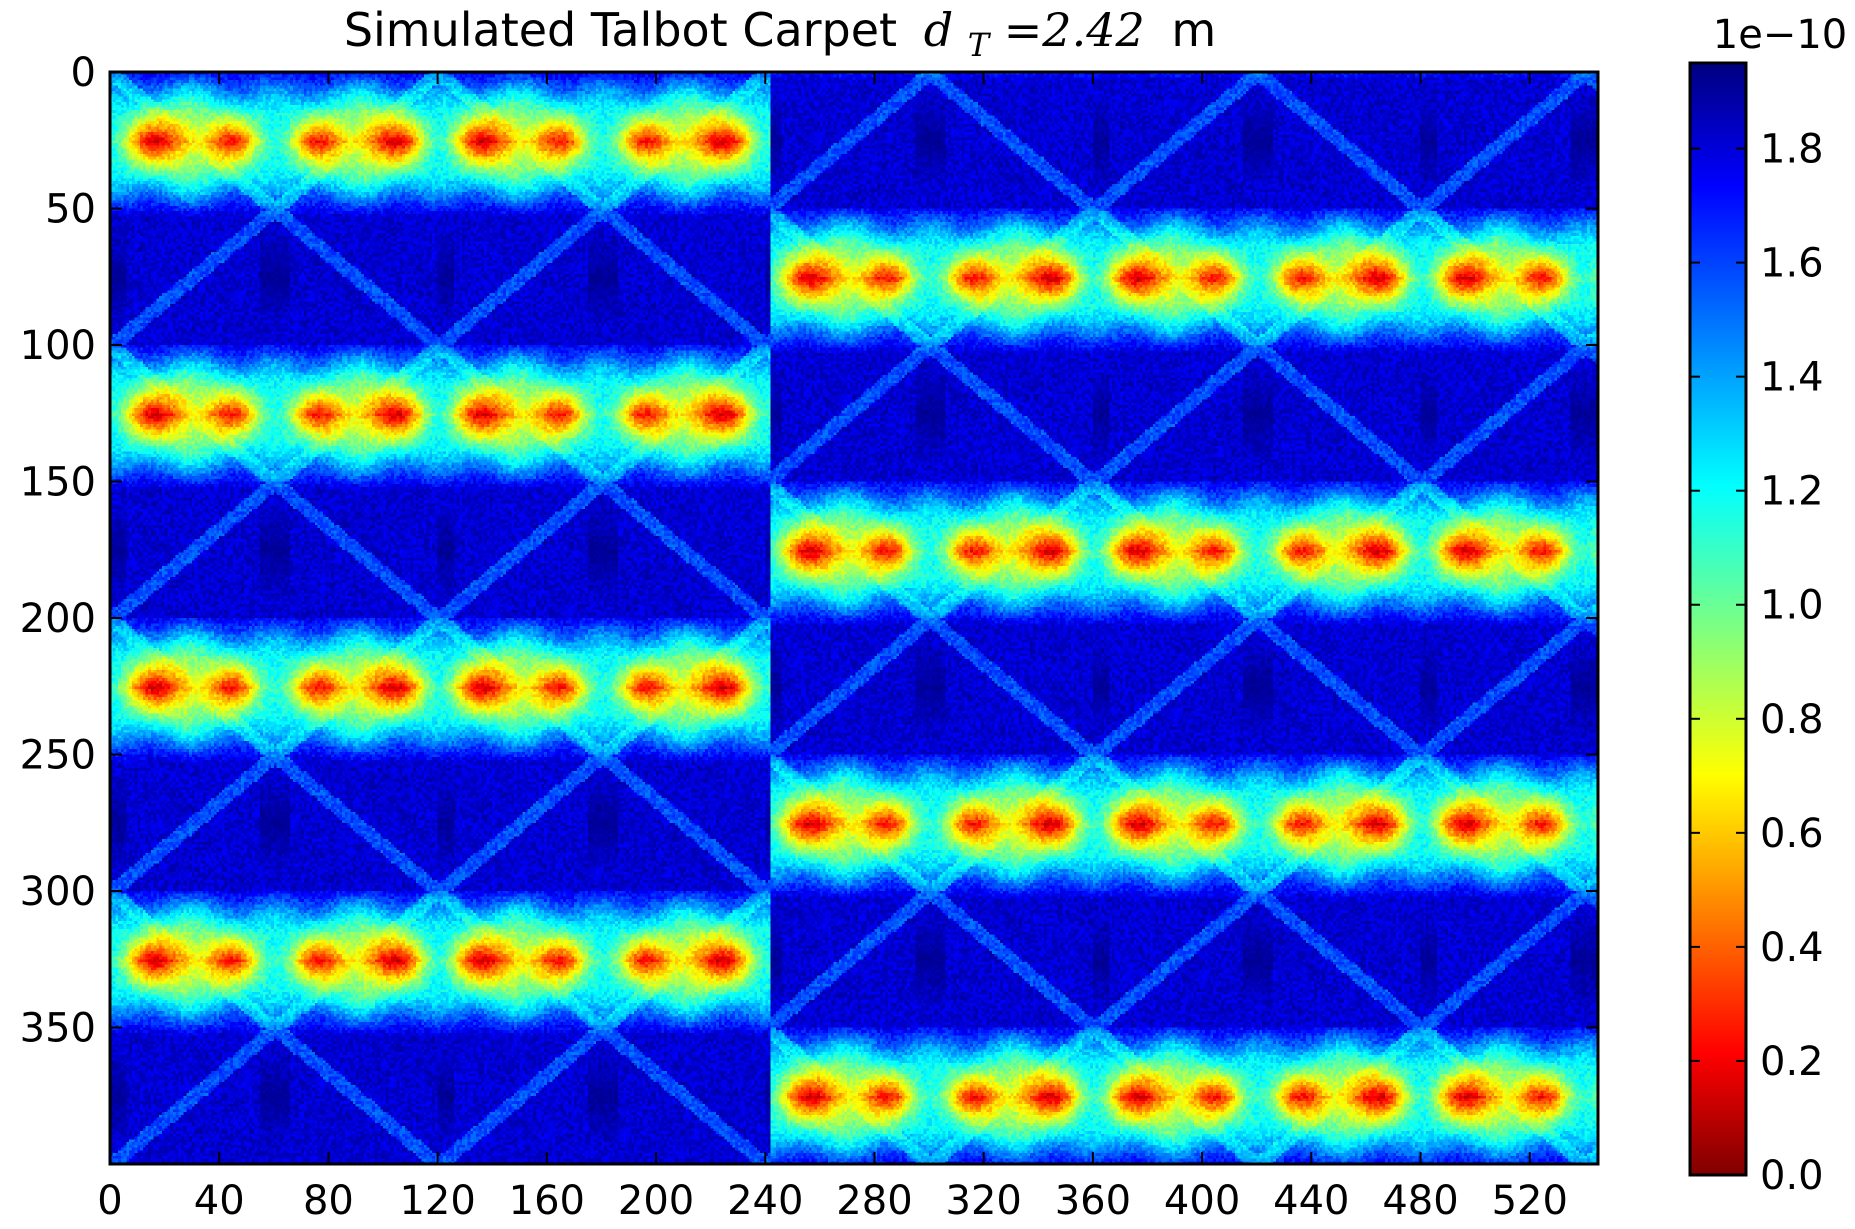 This screenshot has height=1229, width=1855. I want to click on colorbar-tick-label: 1.0, so click(1792, 606).